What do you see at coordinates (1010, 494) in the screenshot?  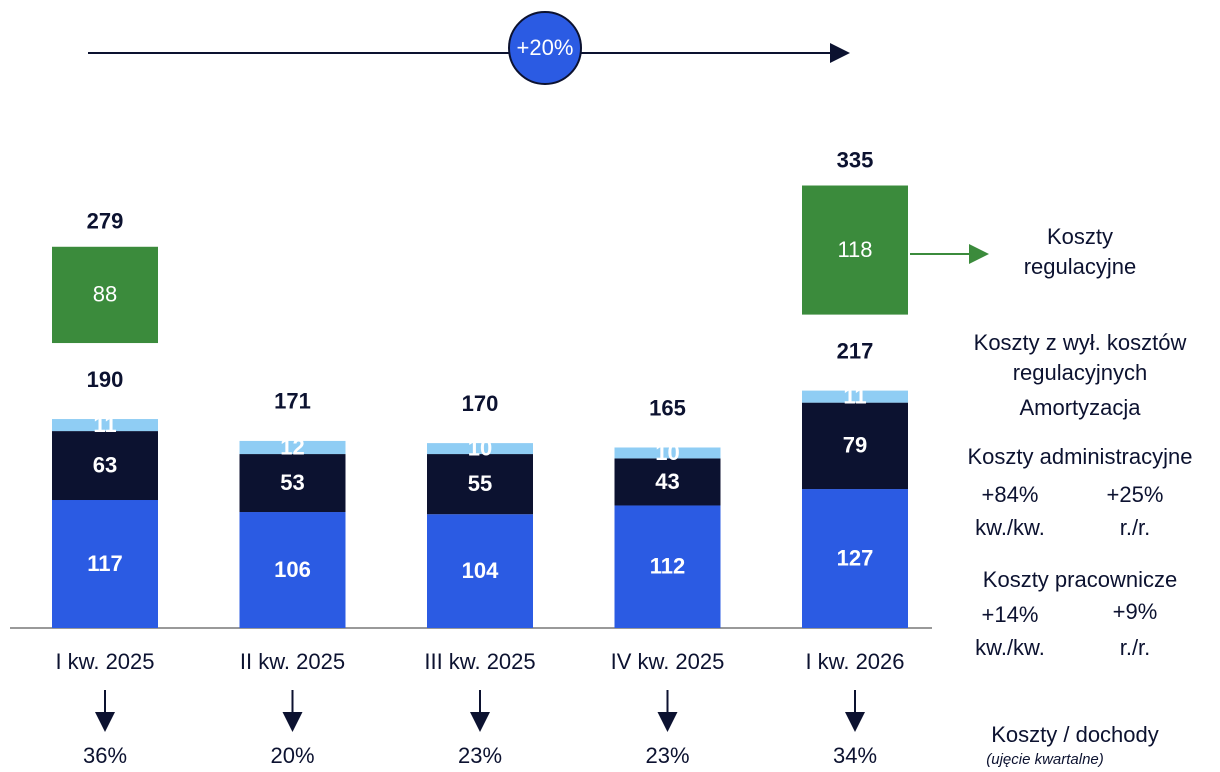 I see `growth-value: +84%` at bounding box center [1010, 494].